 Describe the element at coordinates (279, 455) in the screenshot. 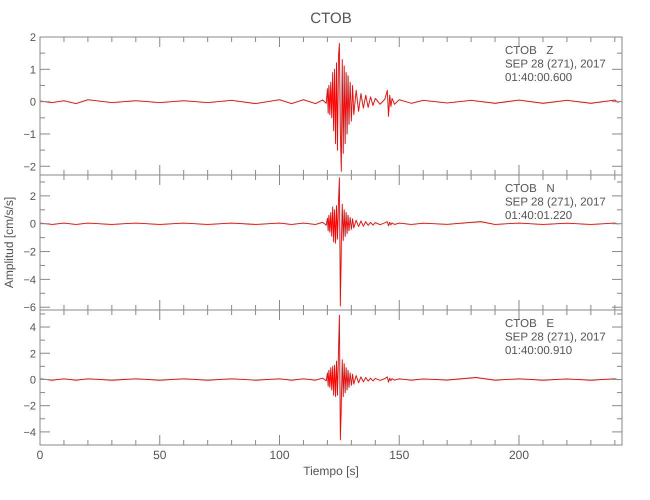

I see `x-tick-label: 100` at that location.